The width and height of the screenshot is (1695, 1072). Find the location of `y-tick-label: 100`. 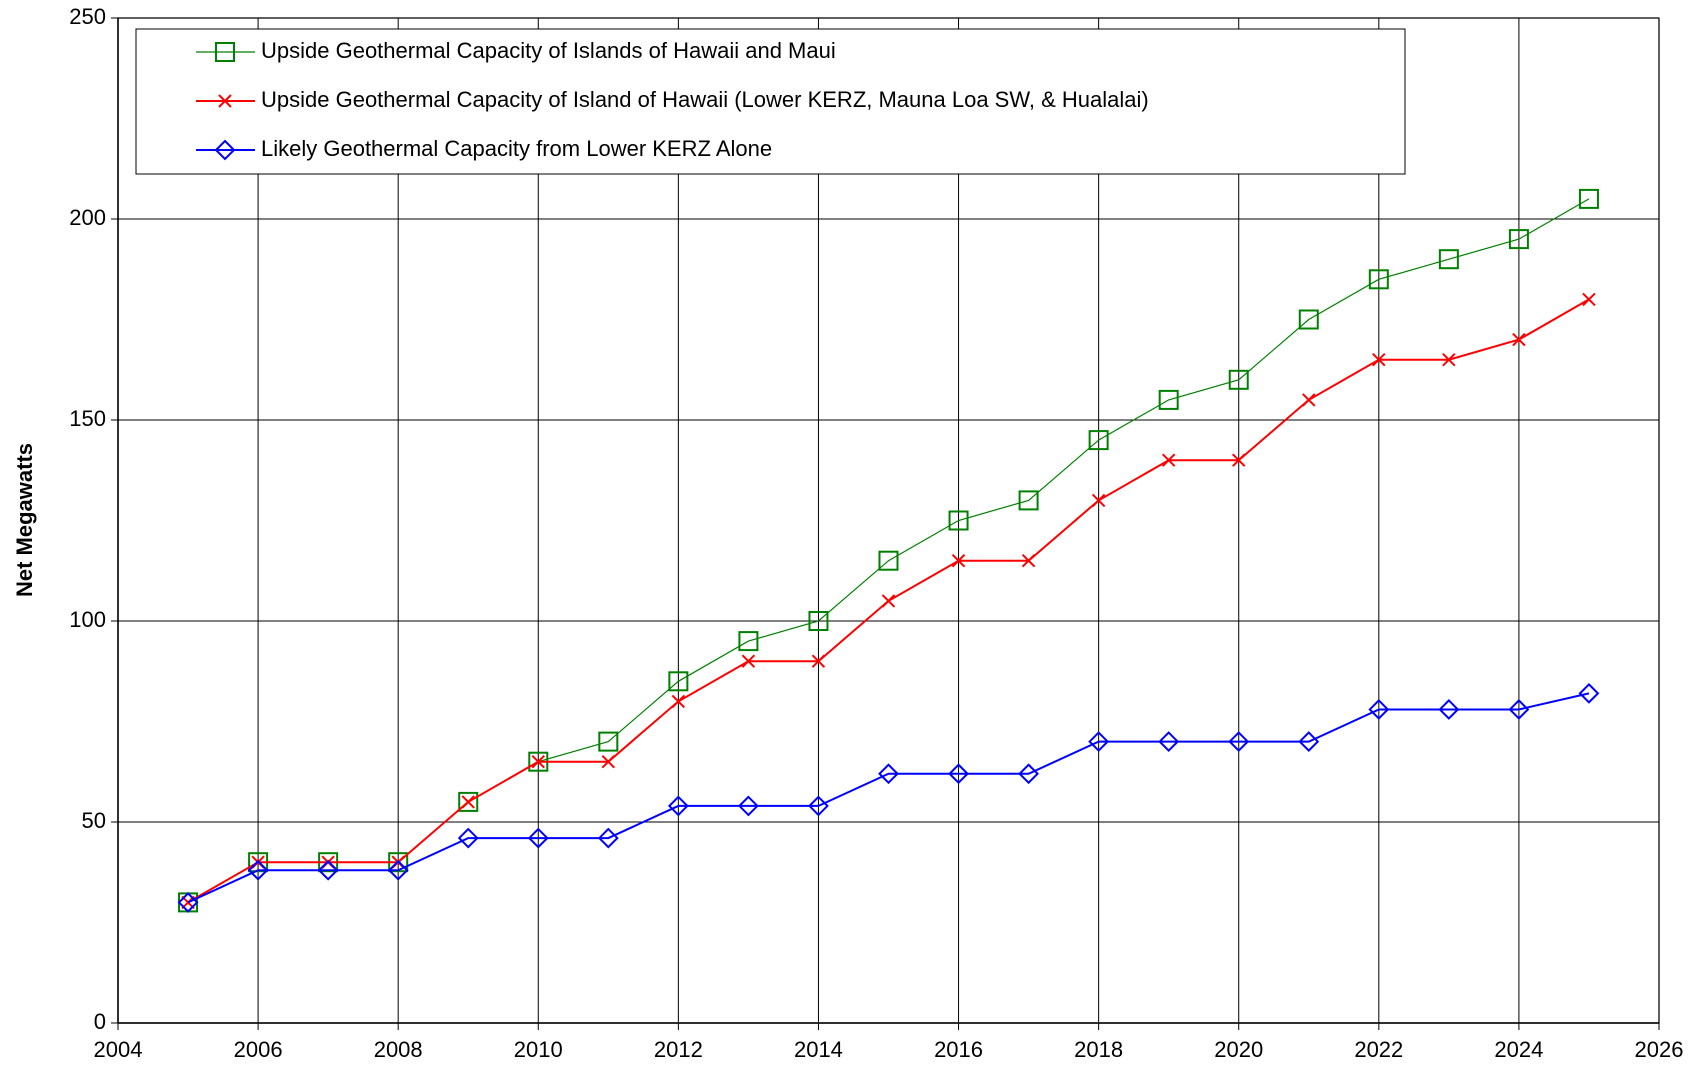

y-tick-label: 100 is located at coordinates (87, 619).